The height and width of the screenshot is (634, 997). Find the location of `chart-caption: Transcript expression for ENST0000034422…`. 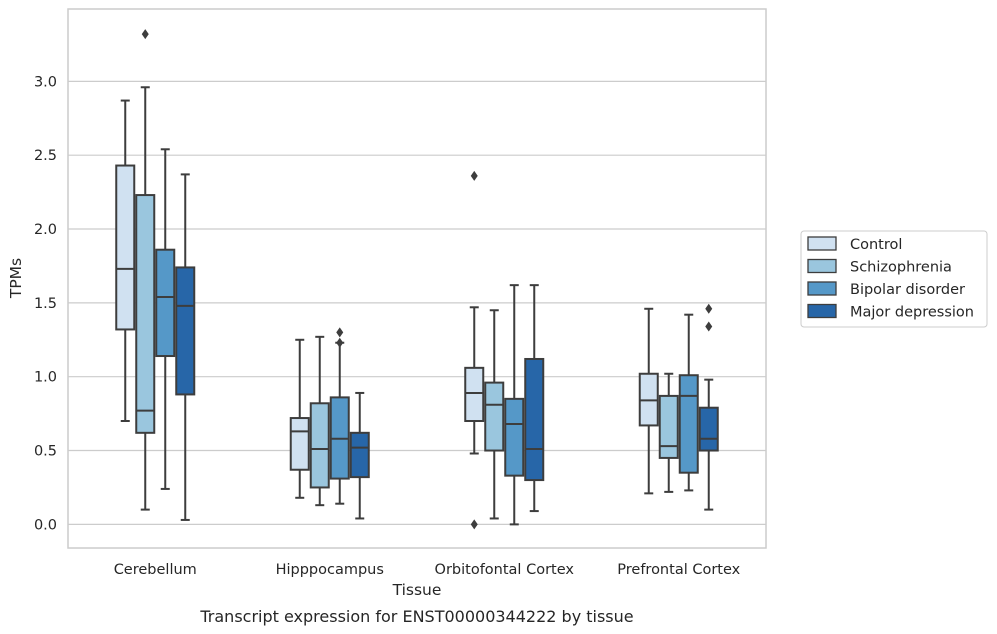

chart-caption: Transcript expression for ENST0000034422… is located at coordinates (416, 616).